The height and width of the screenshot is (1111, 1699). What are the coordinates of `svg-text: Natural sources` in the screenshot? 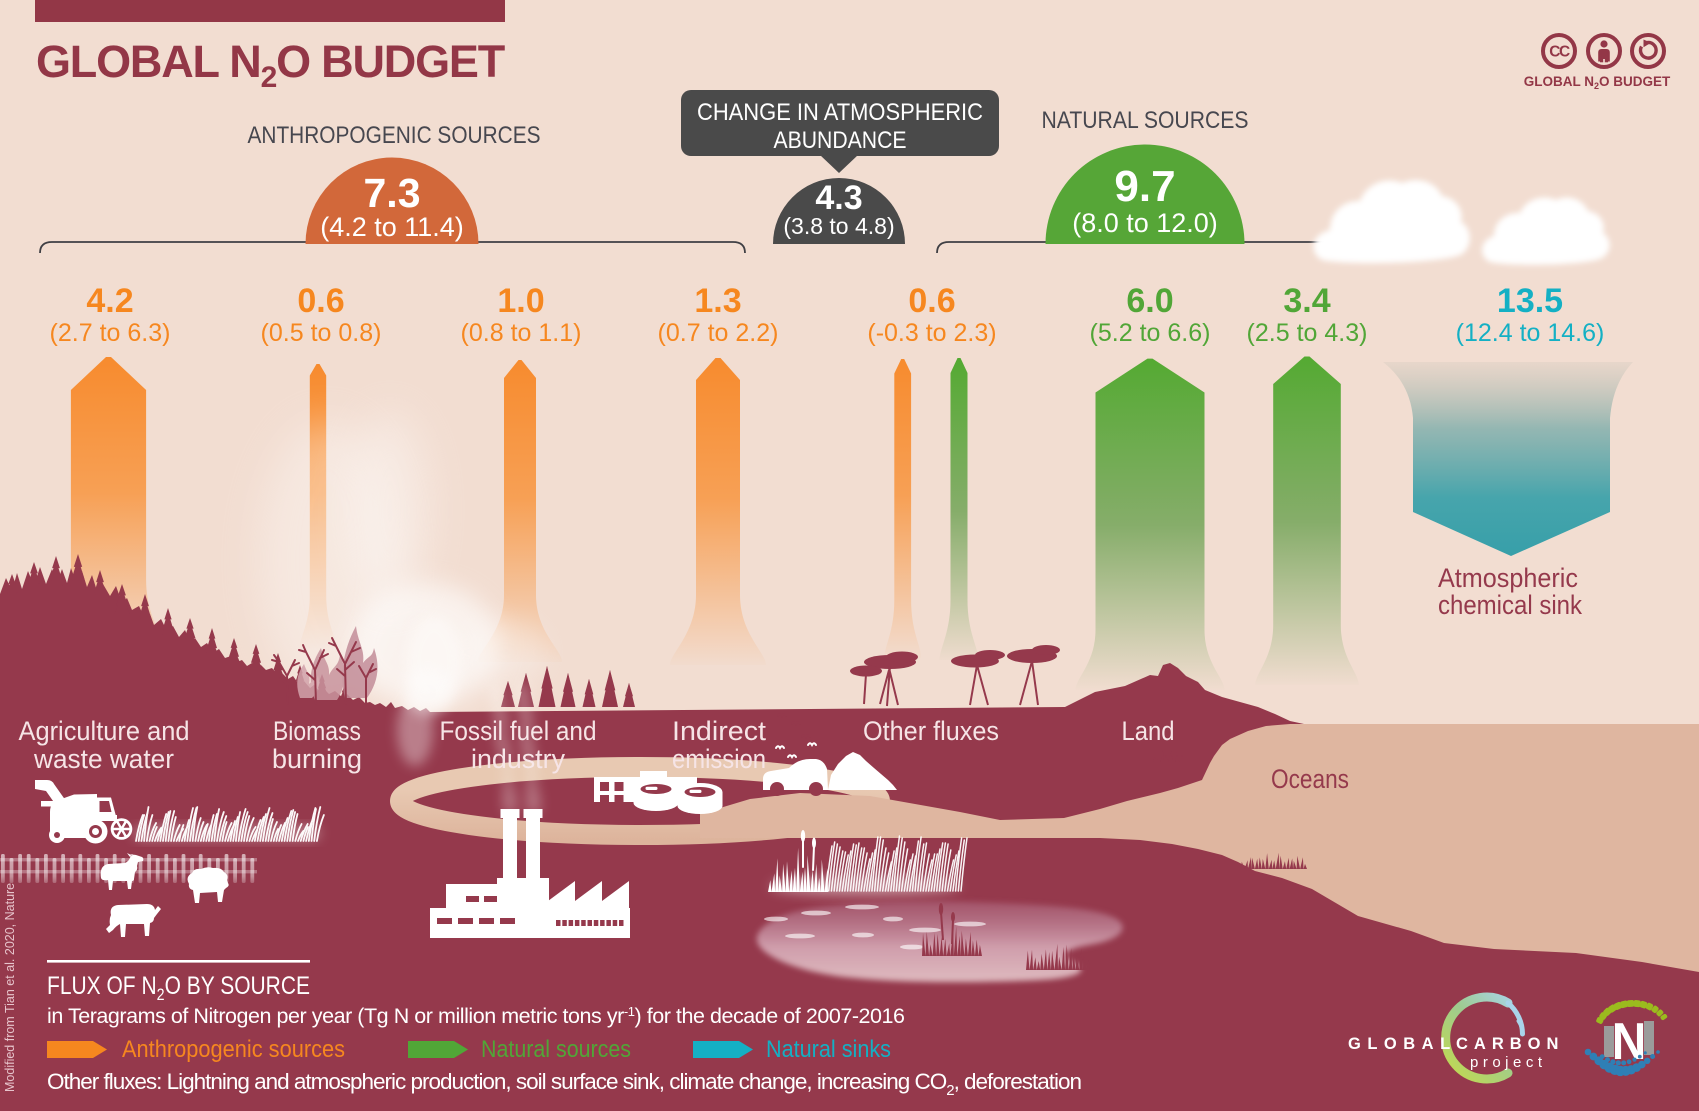 It's located at (556, 1049).